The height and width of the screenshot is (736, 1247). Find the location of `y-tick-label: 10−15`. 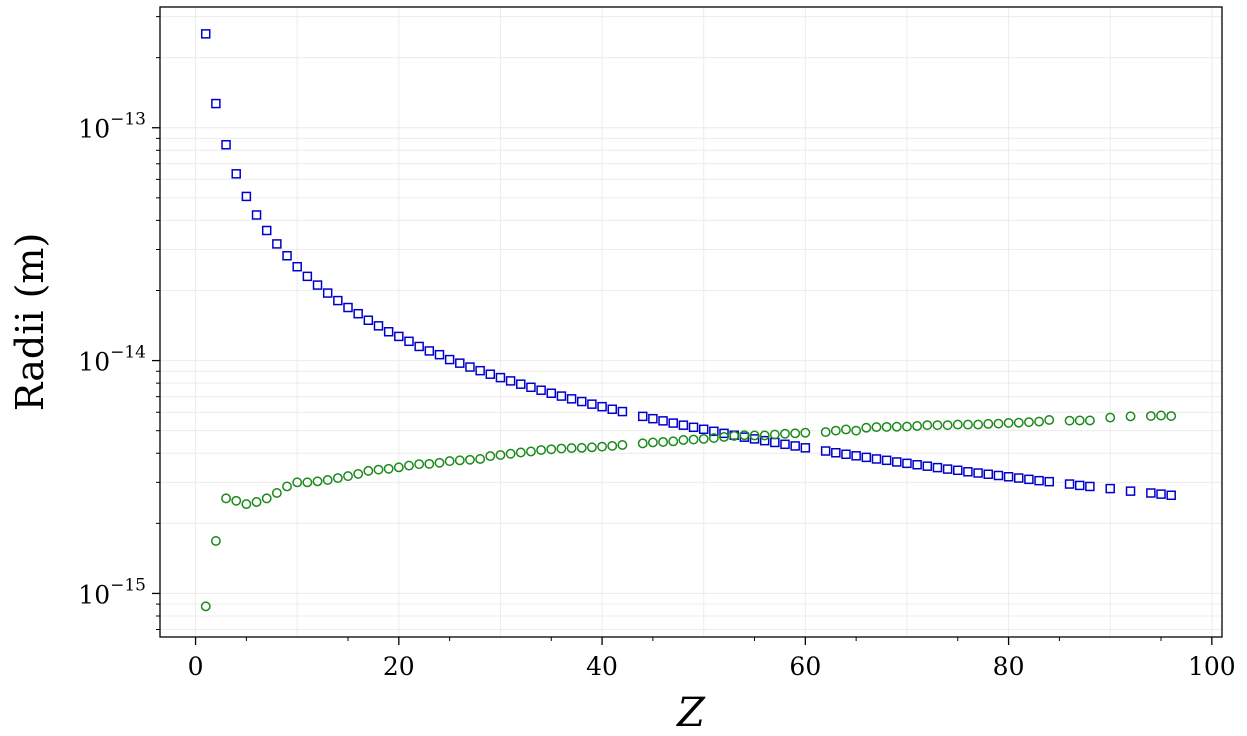

y-tick-label: 10−15 is located at coordinates (112, 592).